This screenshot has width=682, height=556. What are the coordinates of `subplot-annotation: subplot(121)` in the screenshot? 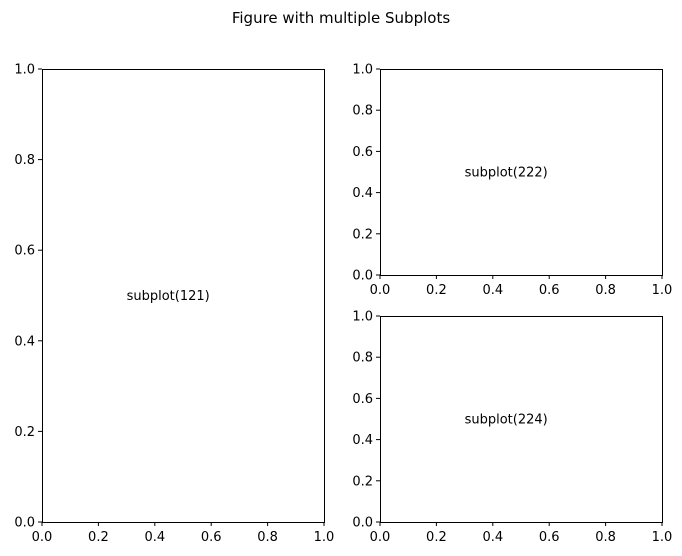 It's located at (168, 296).